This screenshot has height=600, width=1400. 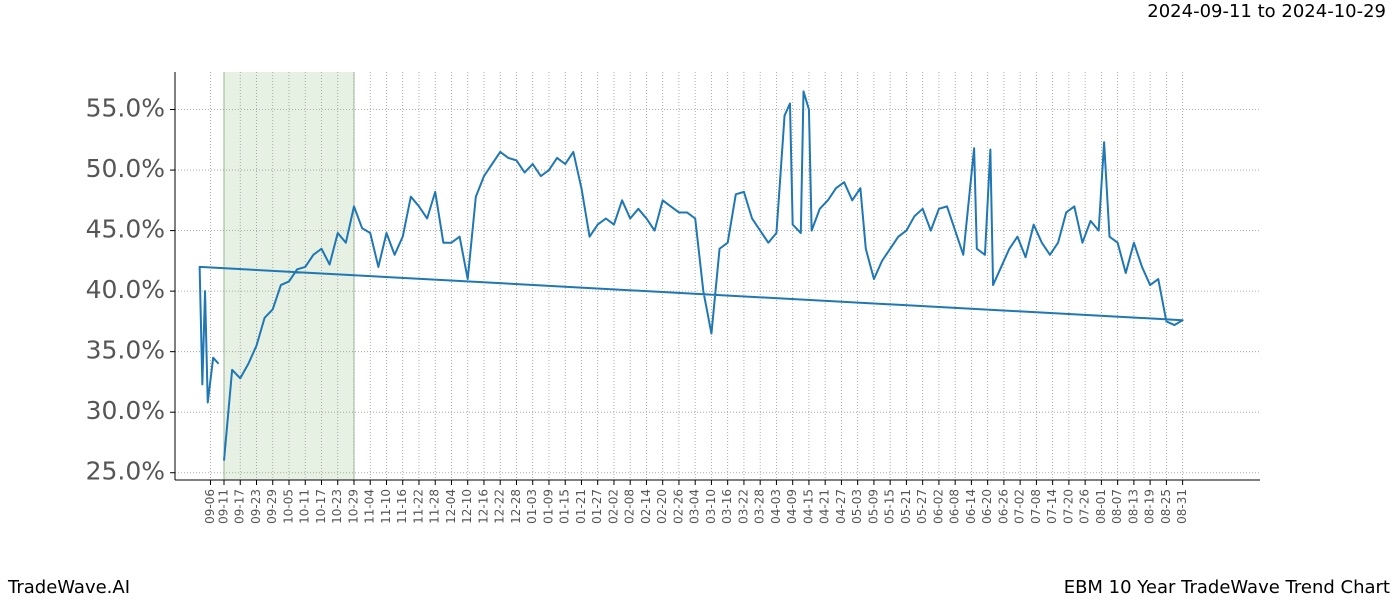 What do you see at coordinates (451, 506) in the screenshot?
I see `x-tick-label: 12-04` at bounding box center [451, 506].